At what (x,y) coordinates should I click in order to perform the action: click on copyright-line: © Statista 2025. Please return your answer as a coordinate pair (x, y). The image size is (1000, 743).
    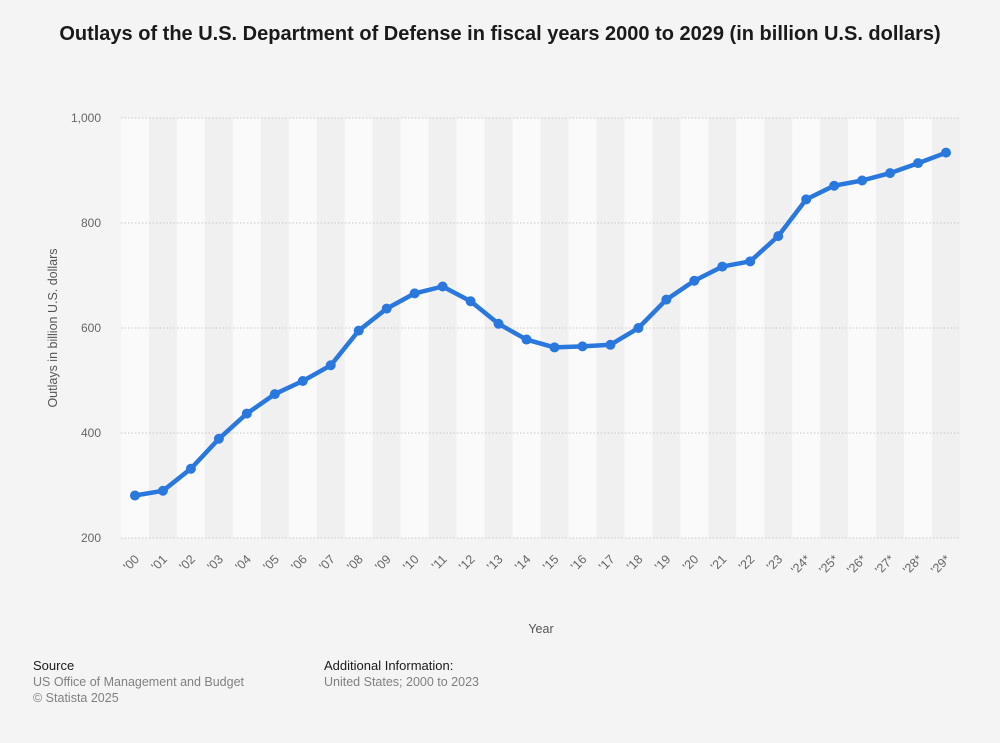
    Looking at the image, I should click on (76, 698).